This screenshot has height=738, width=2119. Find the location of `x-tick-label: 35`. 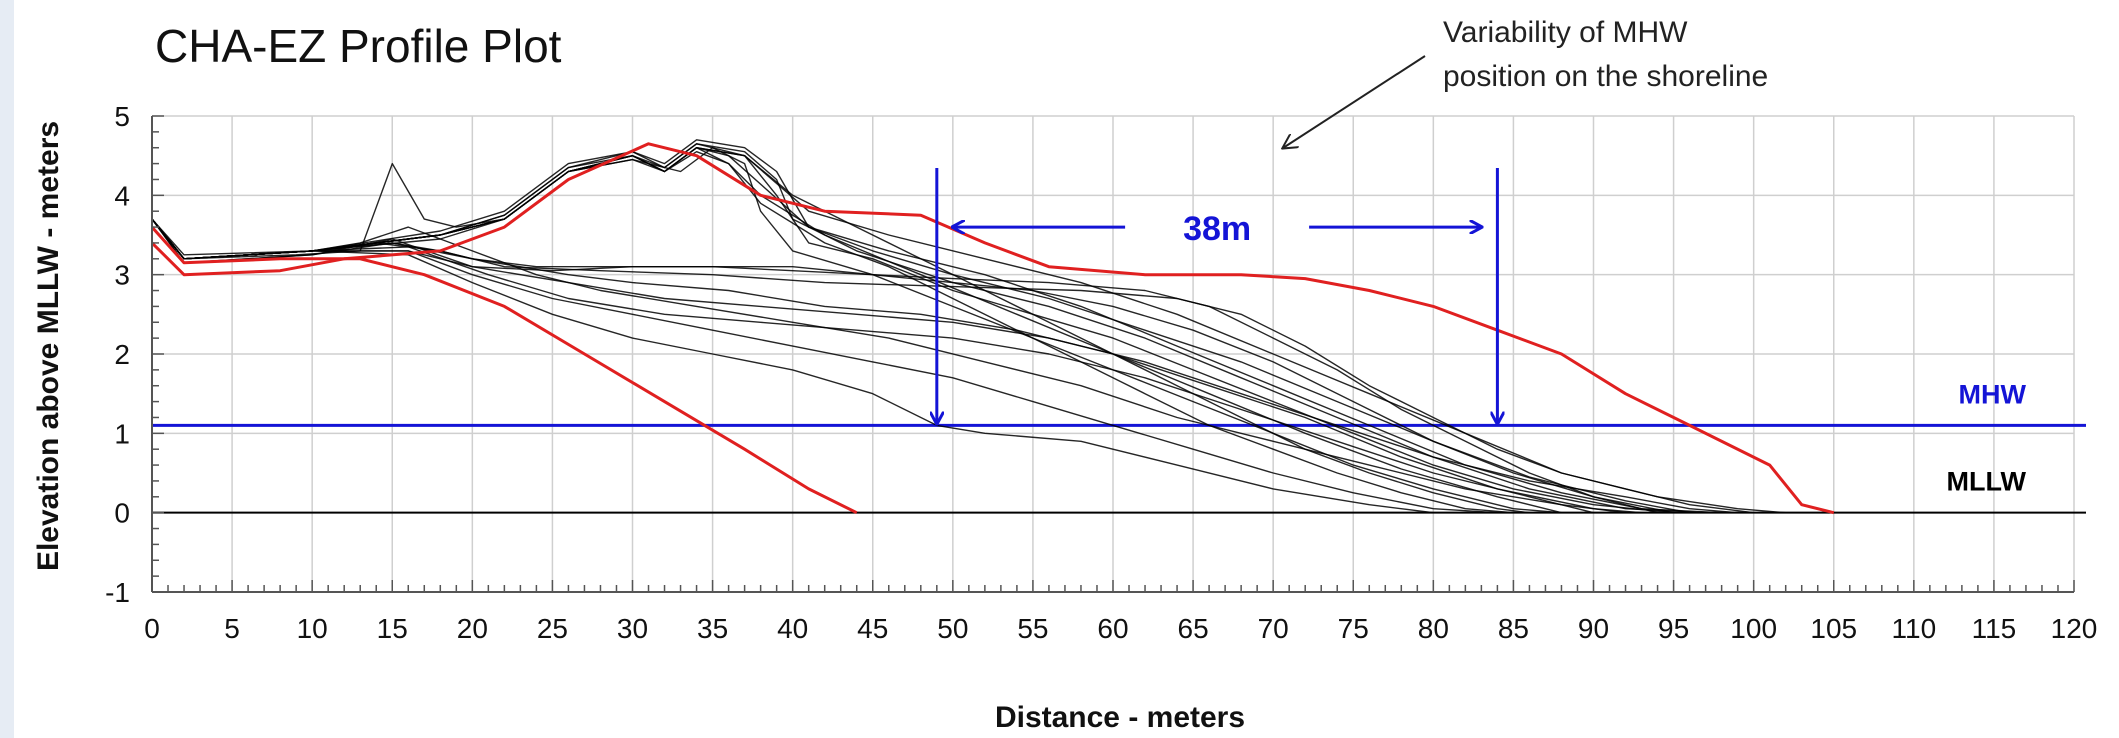

x-tick-label: 35 is located at coordinates (712, 628).